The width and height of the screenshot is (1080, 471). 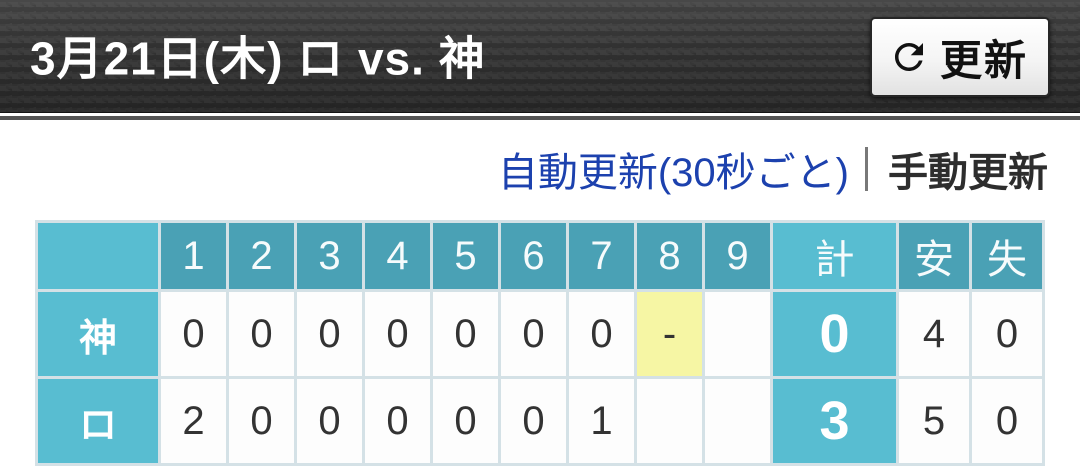 What do you see at coordinates (866, 169) in the screenshot?
I see `vertical-separator` at bounding box center [866, 169].